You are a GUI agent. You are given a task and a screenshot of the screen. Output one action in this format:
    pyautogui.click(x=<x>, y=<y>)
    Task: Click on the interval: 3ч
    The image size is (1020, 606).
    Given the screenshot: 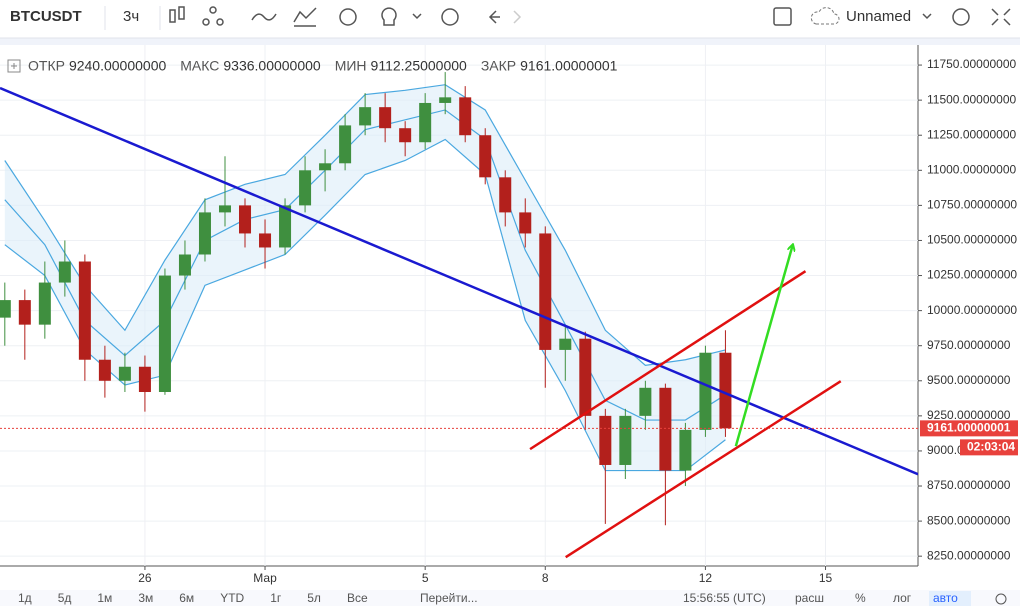 What is the action you would take?
    pyautogui.click(x=131, y=16)
    